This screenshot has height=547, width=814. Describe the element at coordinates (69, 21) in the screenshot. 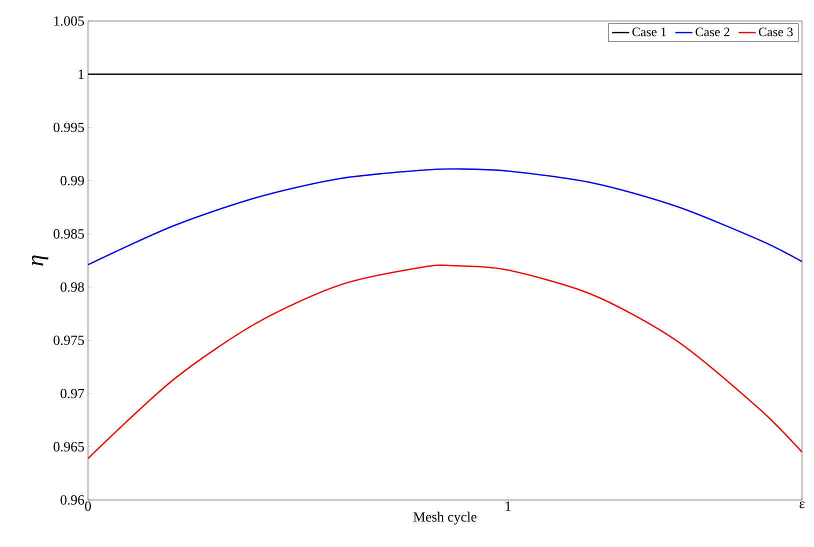

I see `y-tick-label: 1.005` at that location.